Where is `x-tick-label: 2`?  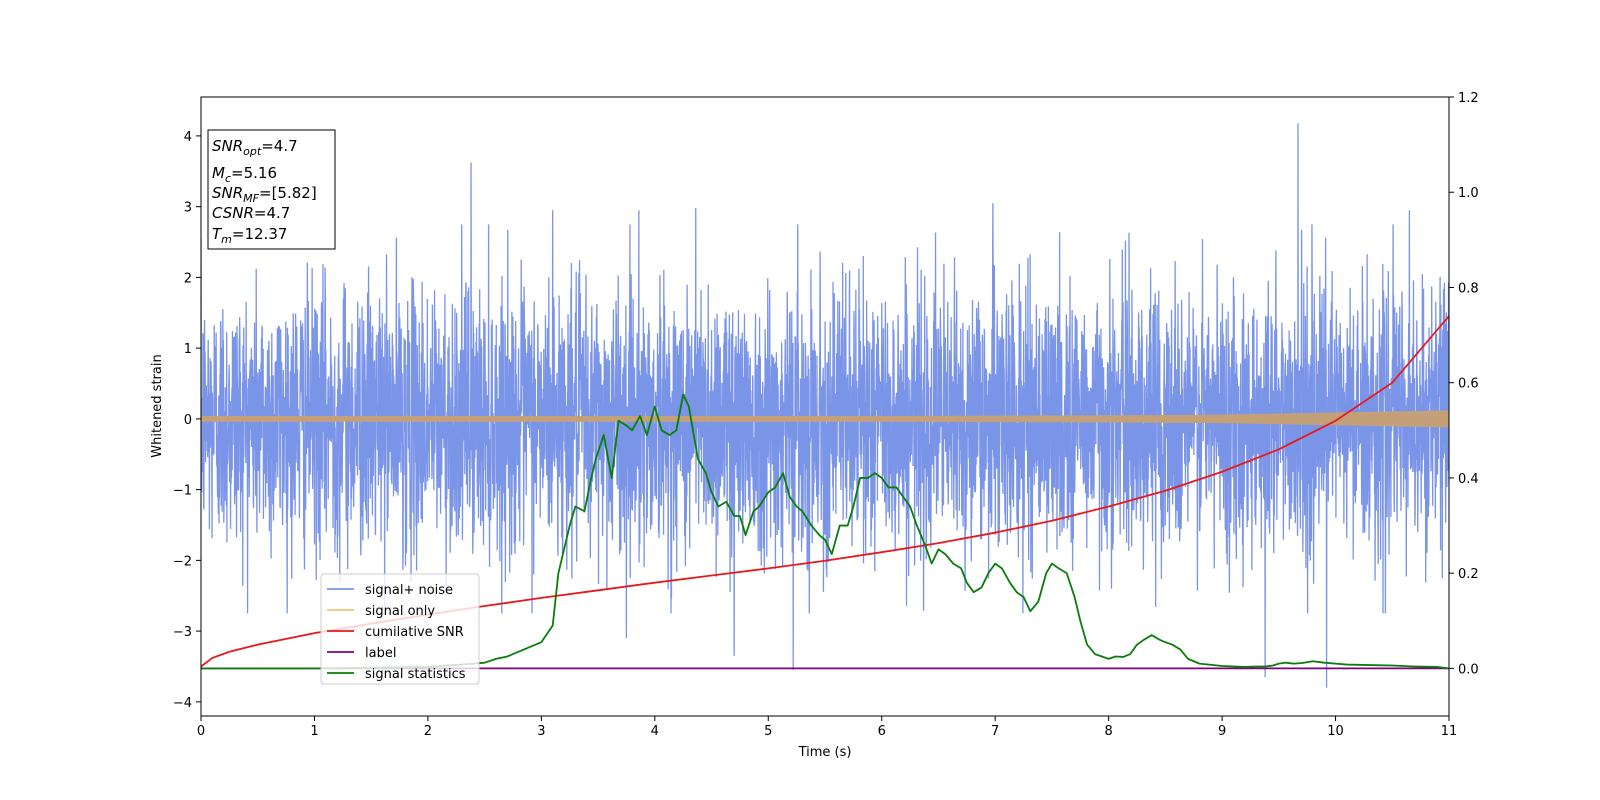
x-tick-label: 2 is located at coordinates (428, 731).